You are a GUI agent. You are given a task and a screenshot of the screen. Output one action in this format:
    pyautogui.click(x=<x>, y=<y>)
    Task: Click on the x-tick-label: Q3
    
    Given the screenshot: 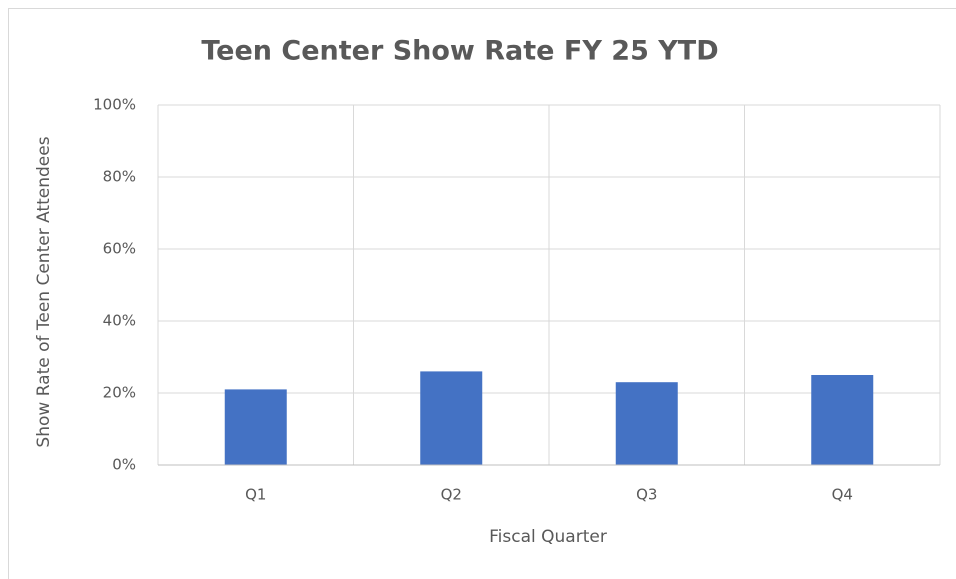 What is the action you would take?
    pyautogui.click(x=646, y=495)
    